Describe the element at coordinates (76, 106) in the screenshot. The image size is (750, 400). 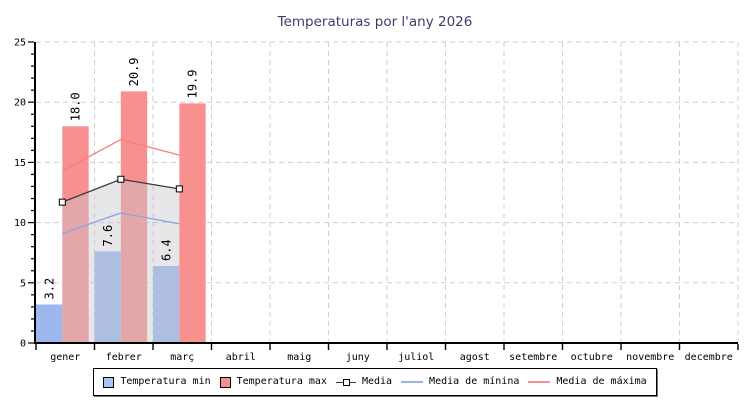
I see `value-label-max: 18.0` at that location.